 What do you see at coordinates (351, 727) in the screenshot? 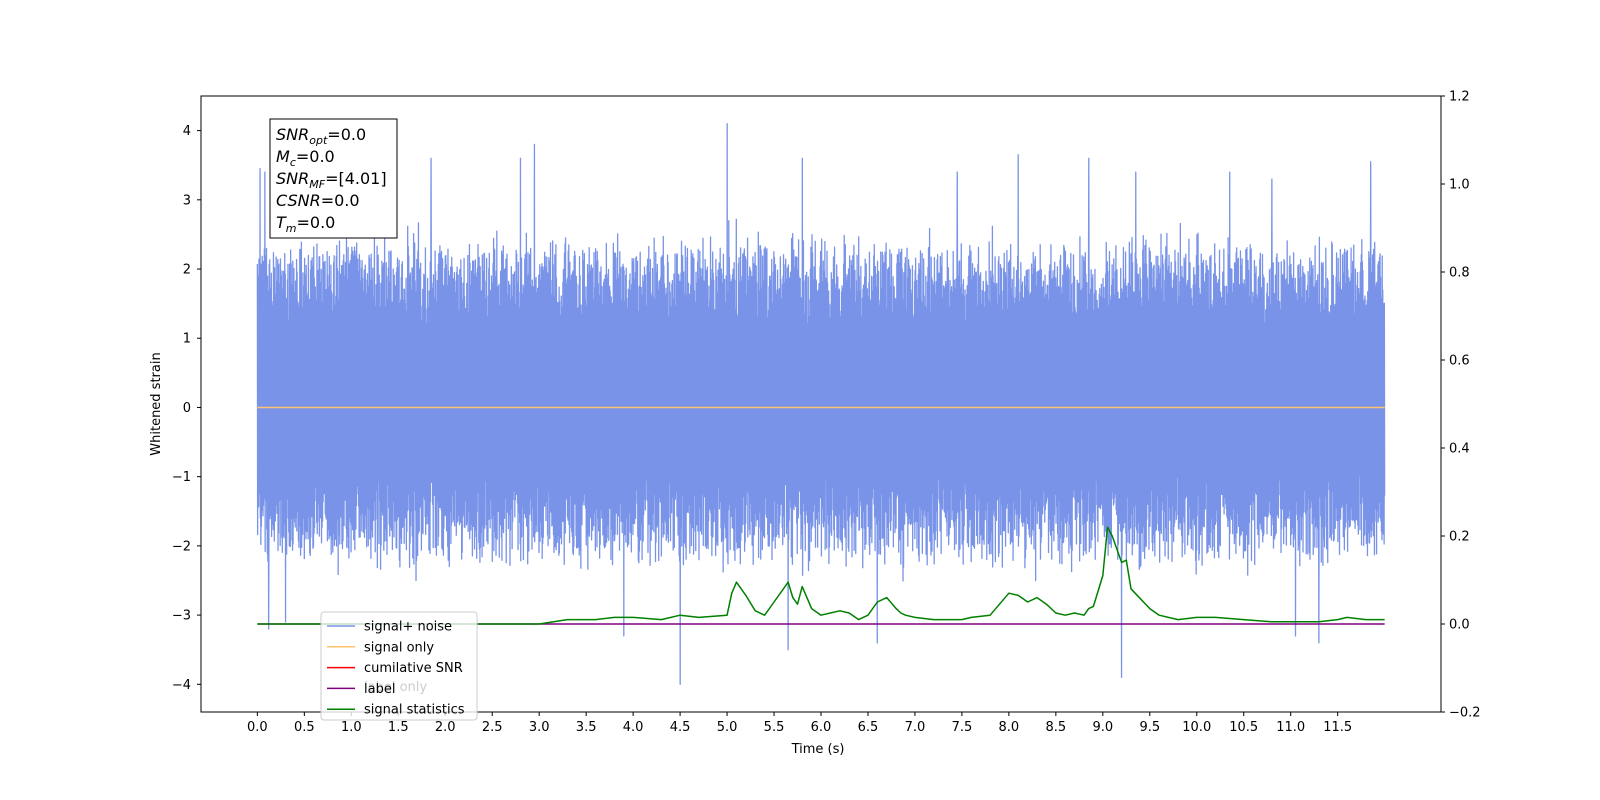
I see `x-tick-label: 1.0` at bounding box center [351, 727].